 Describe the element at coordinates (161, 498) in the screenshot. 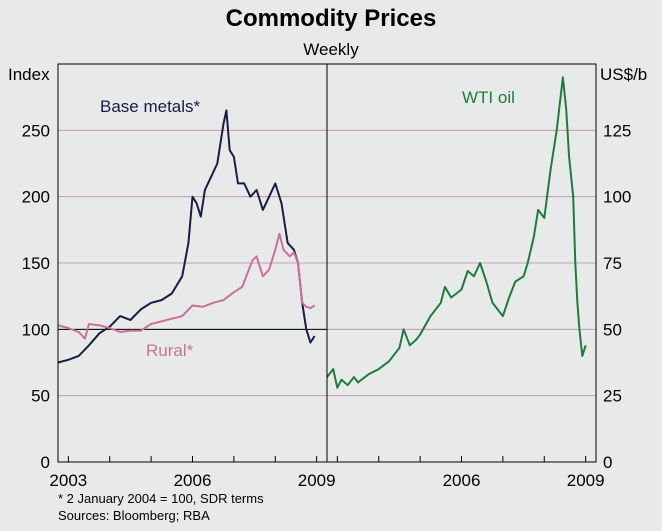

I see `footnote-definition: * 2 January 2004 = 100, SDR terms` at that location.